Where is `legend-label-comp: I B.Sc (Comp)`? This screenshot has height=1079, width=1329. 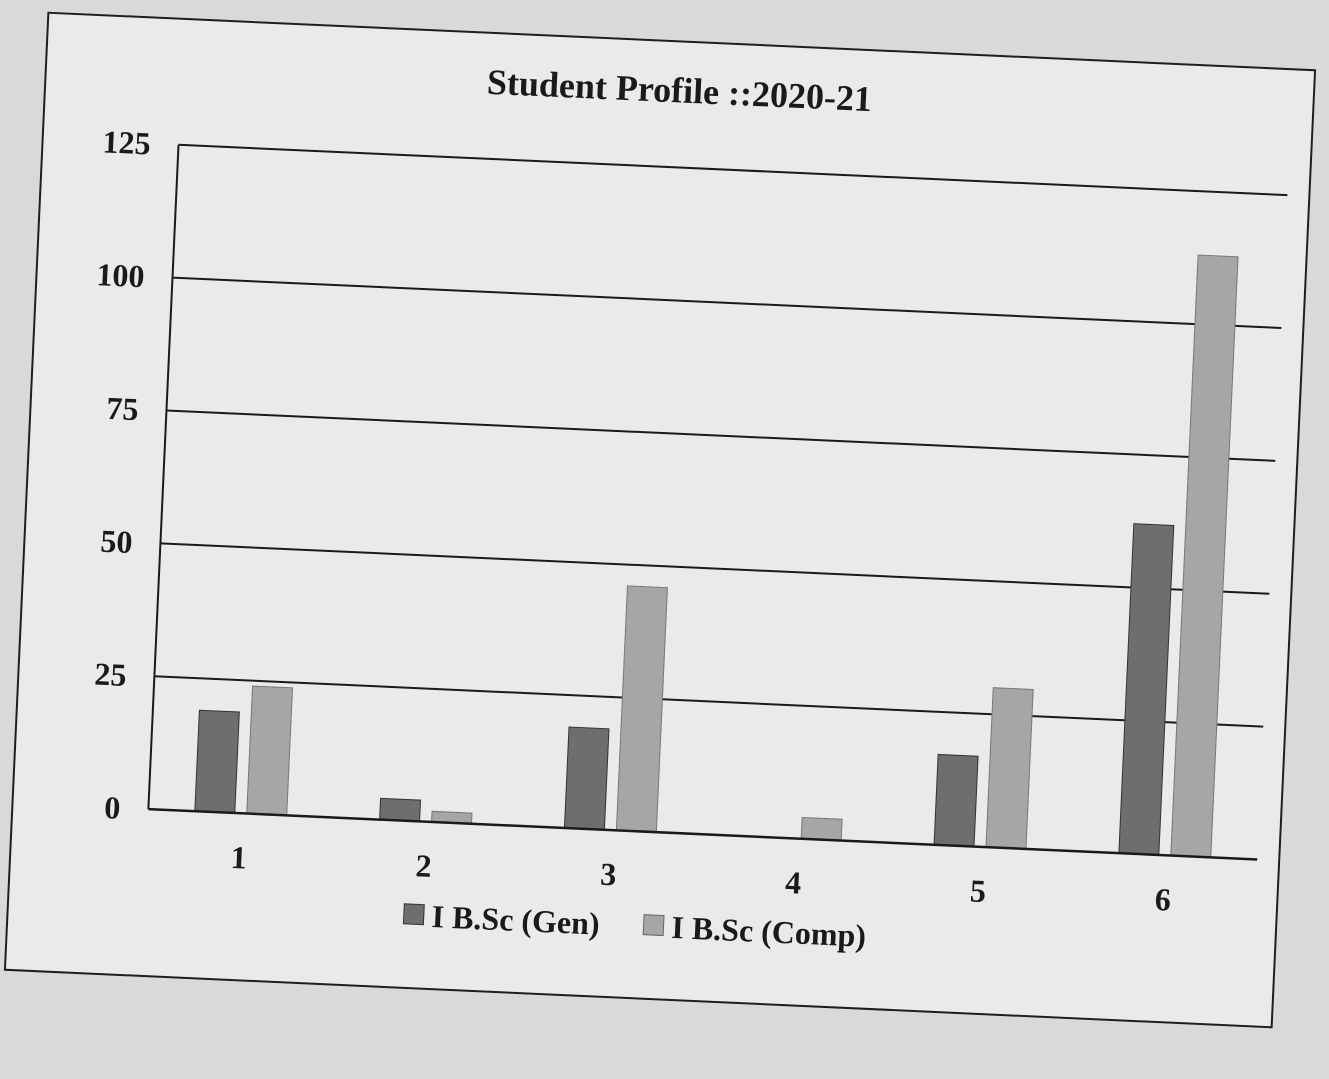 legend-label-comp: I B.Sc (Comp) is located at coordinates (769, 931).